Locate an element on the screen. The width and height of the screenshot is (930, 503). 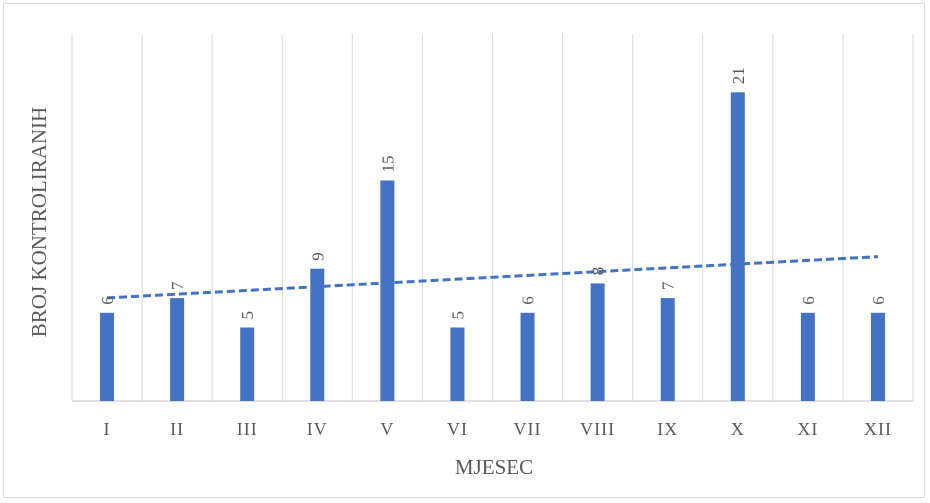
x-tick-VII: VII is located at coordinates (528, 429).